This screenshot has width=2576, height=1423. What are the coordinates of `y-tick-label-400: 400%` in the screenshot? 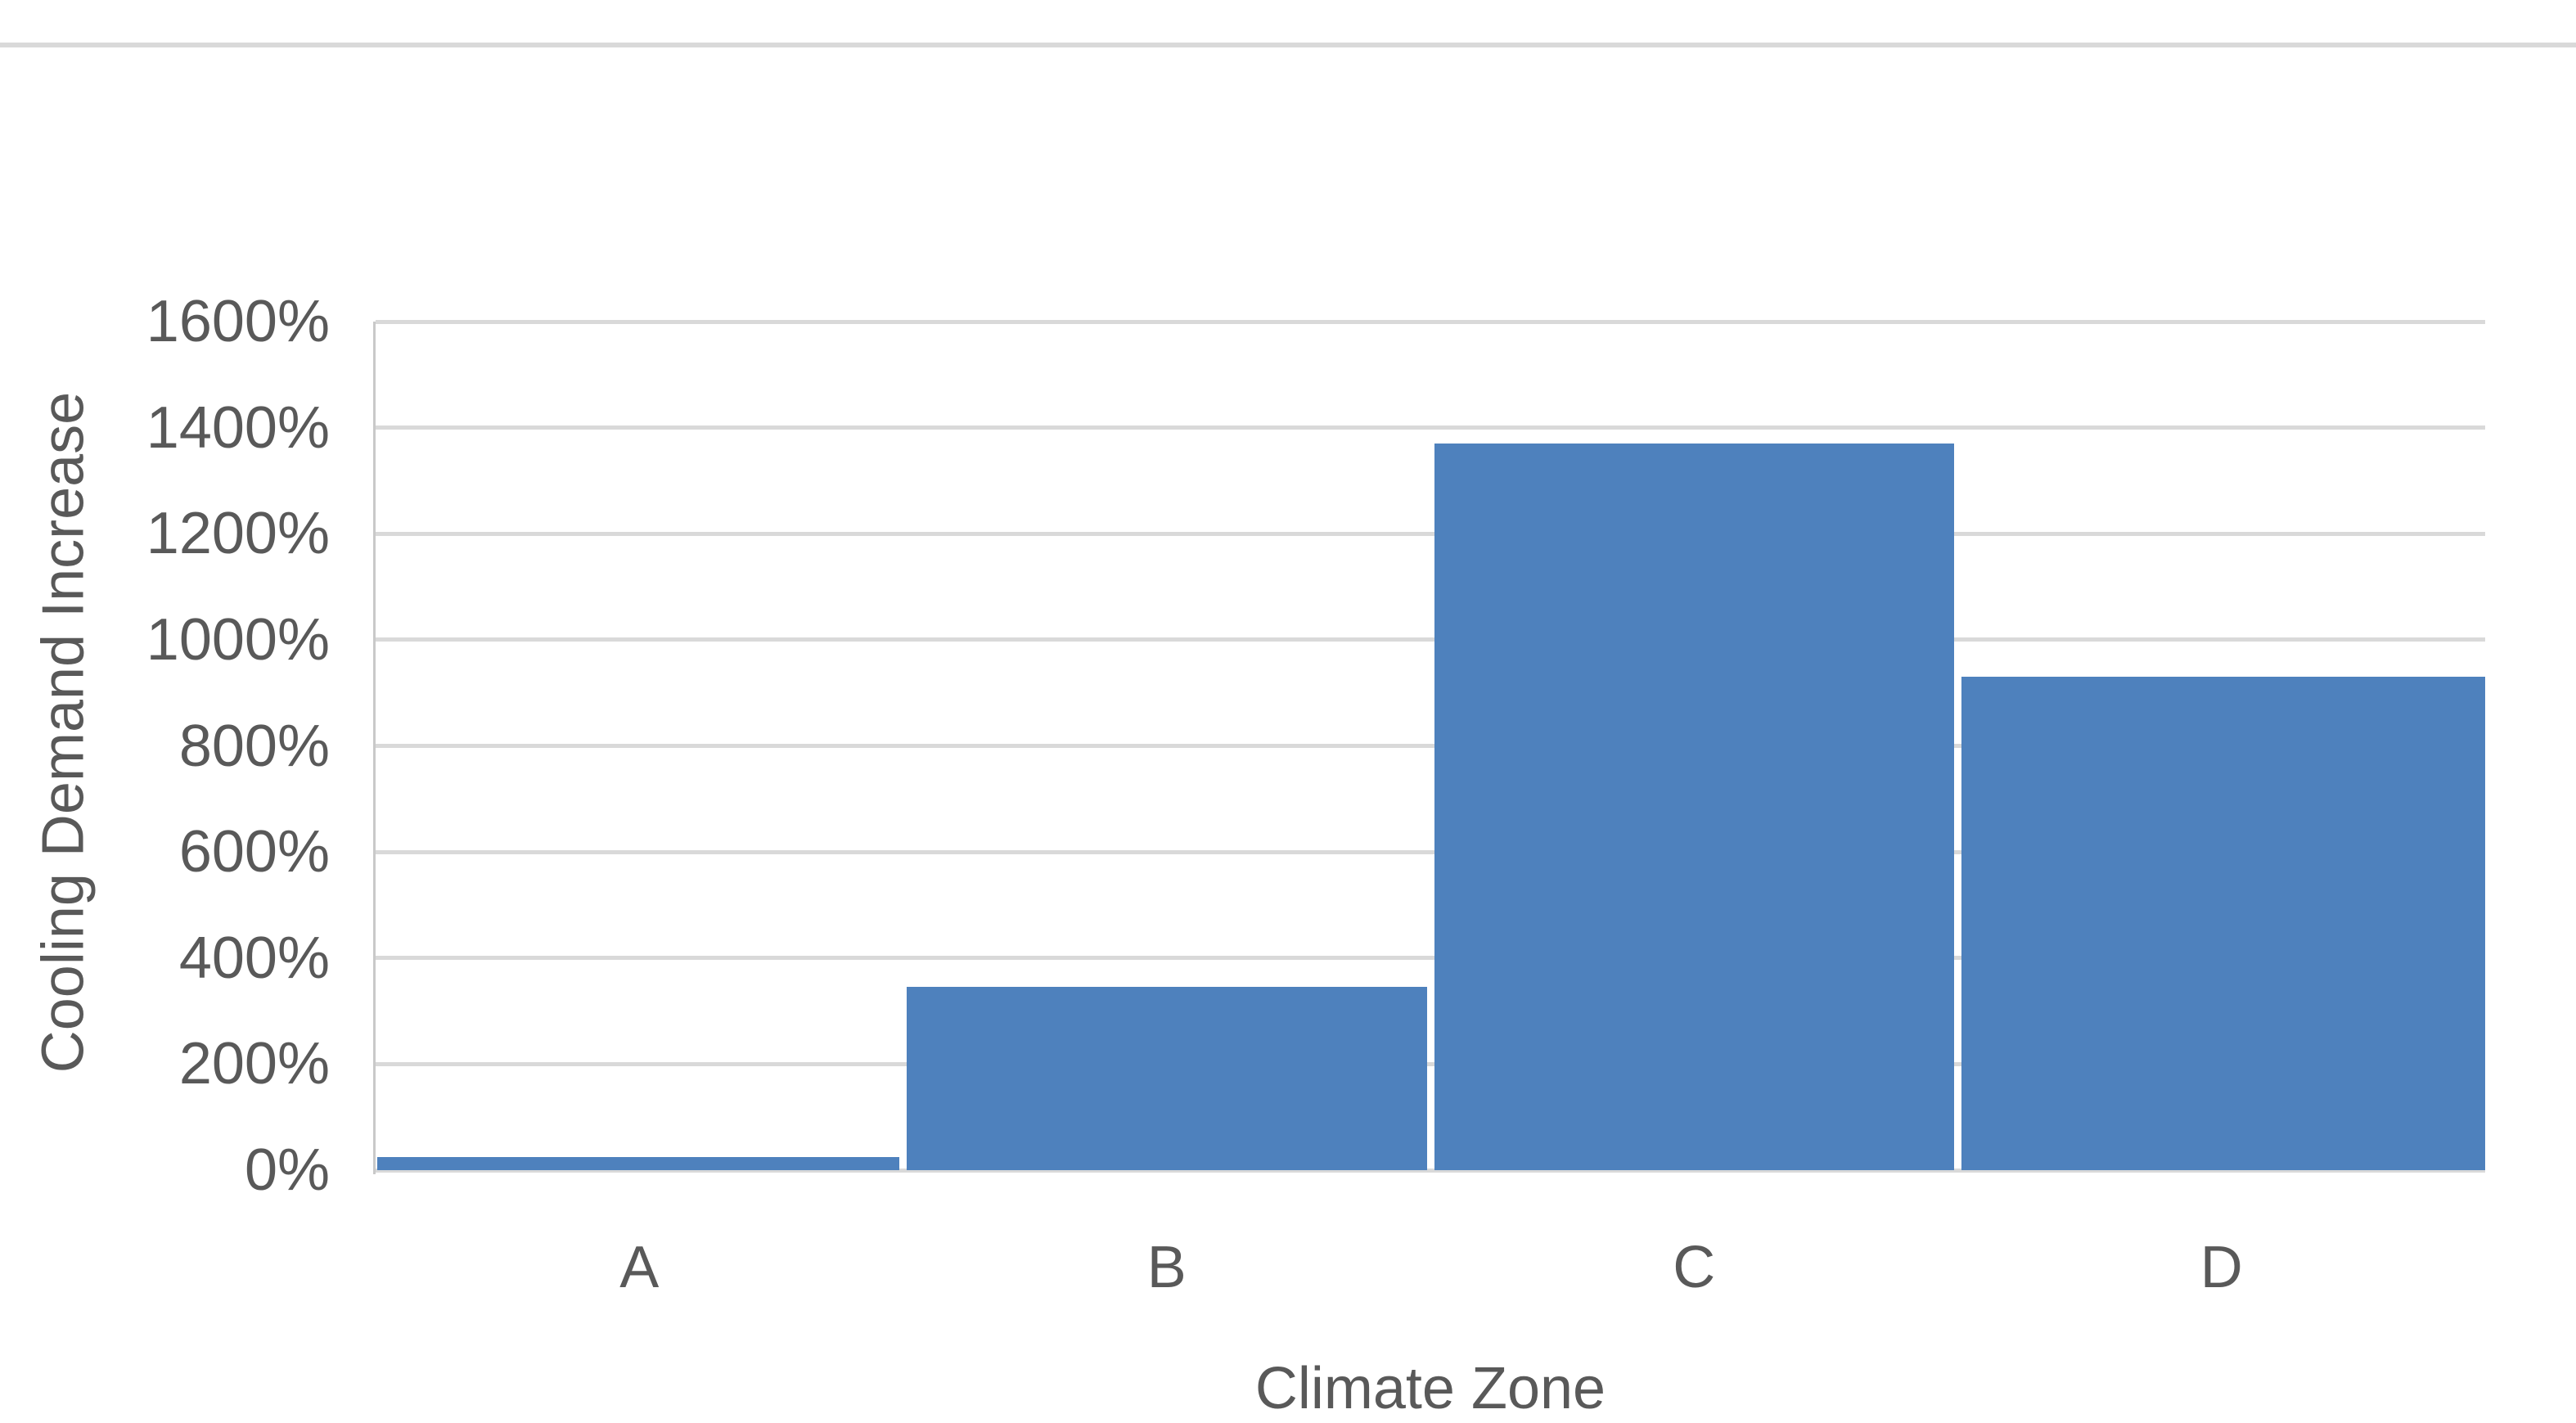 It's located at (254, 958).